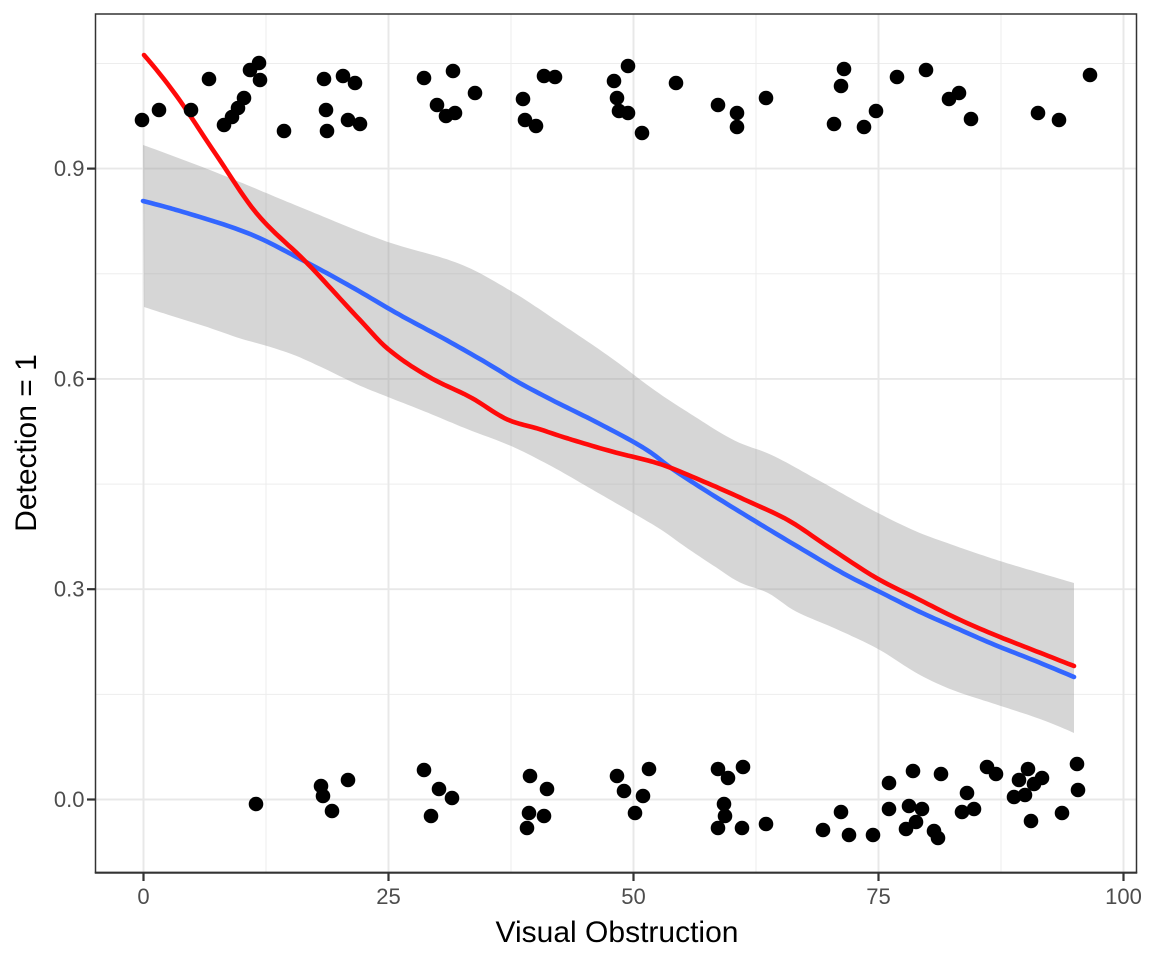 The image size is (1152, 965). I want to click on svg-text: 0.3, so click(69, 589).